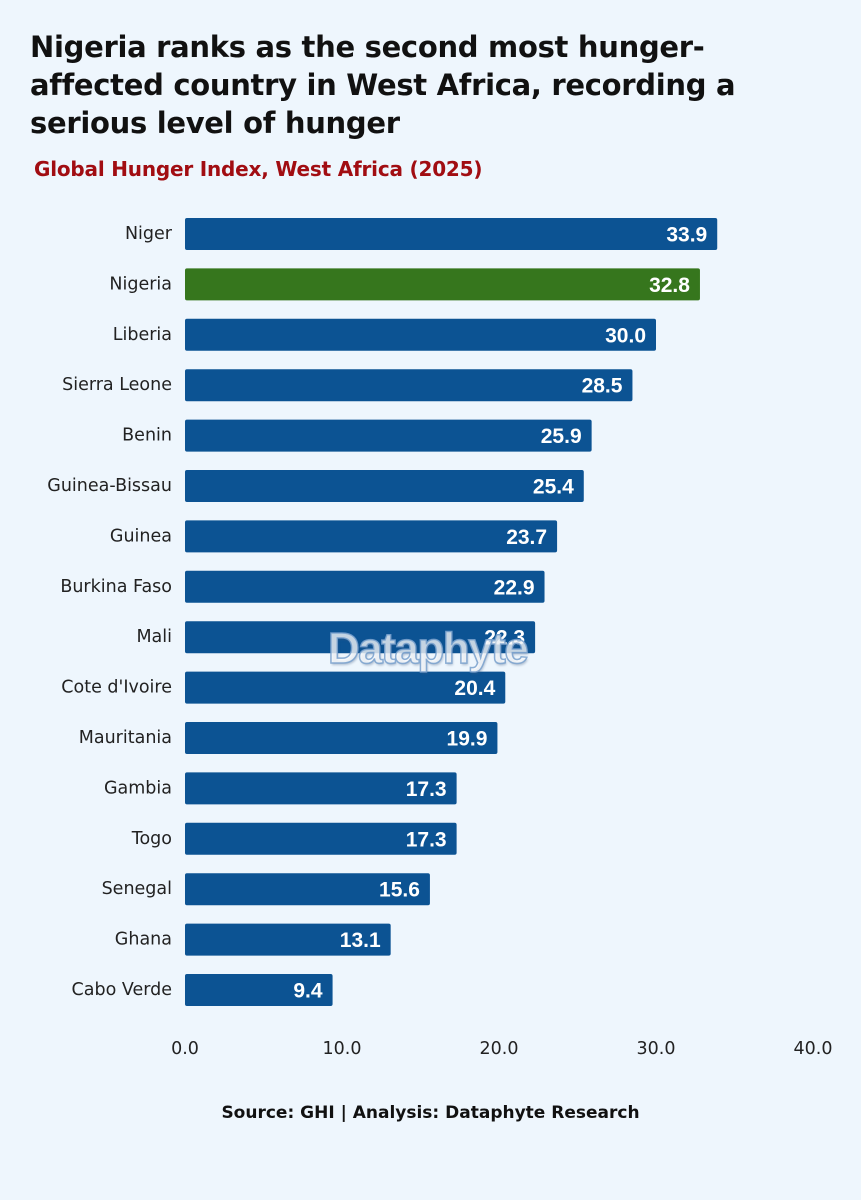 The height and width of the screenshot is (1200, 861). What do you see at coordinates (138, 788) in the screenshot?
I see `category-label: Gambia` at bounding box center [138, 788].